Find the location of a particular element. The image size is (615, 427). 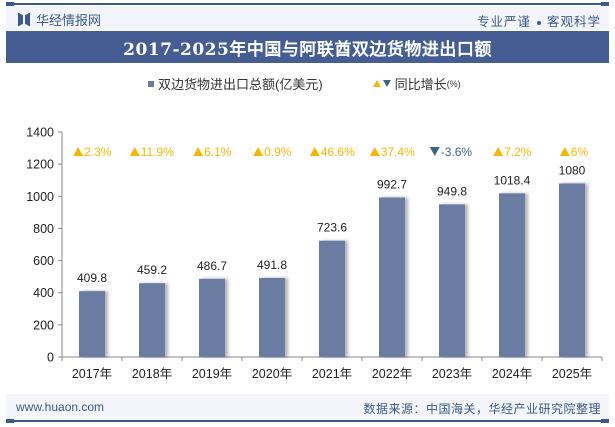

legend: 双边货物进出口总额(亿美元) 同比增长 (%) is located at coordinates (304, 83).